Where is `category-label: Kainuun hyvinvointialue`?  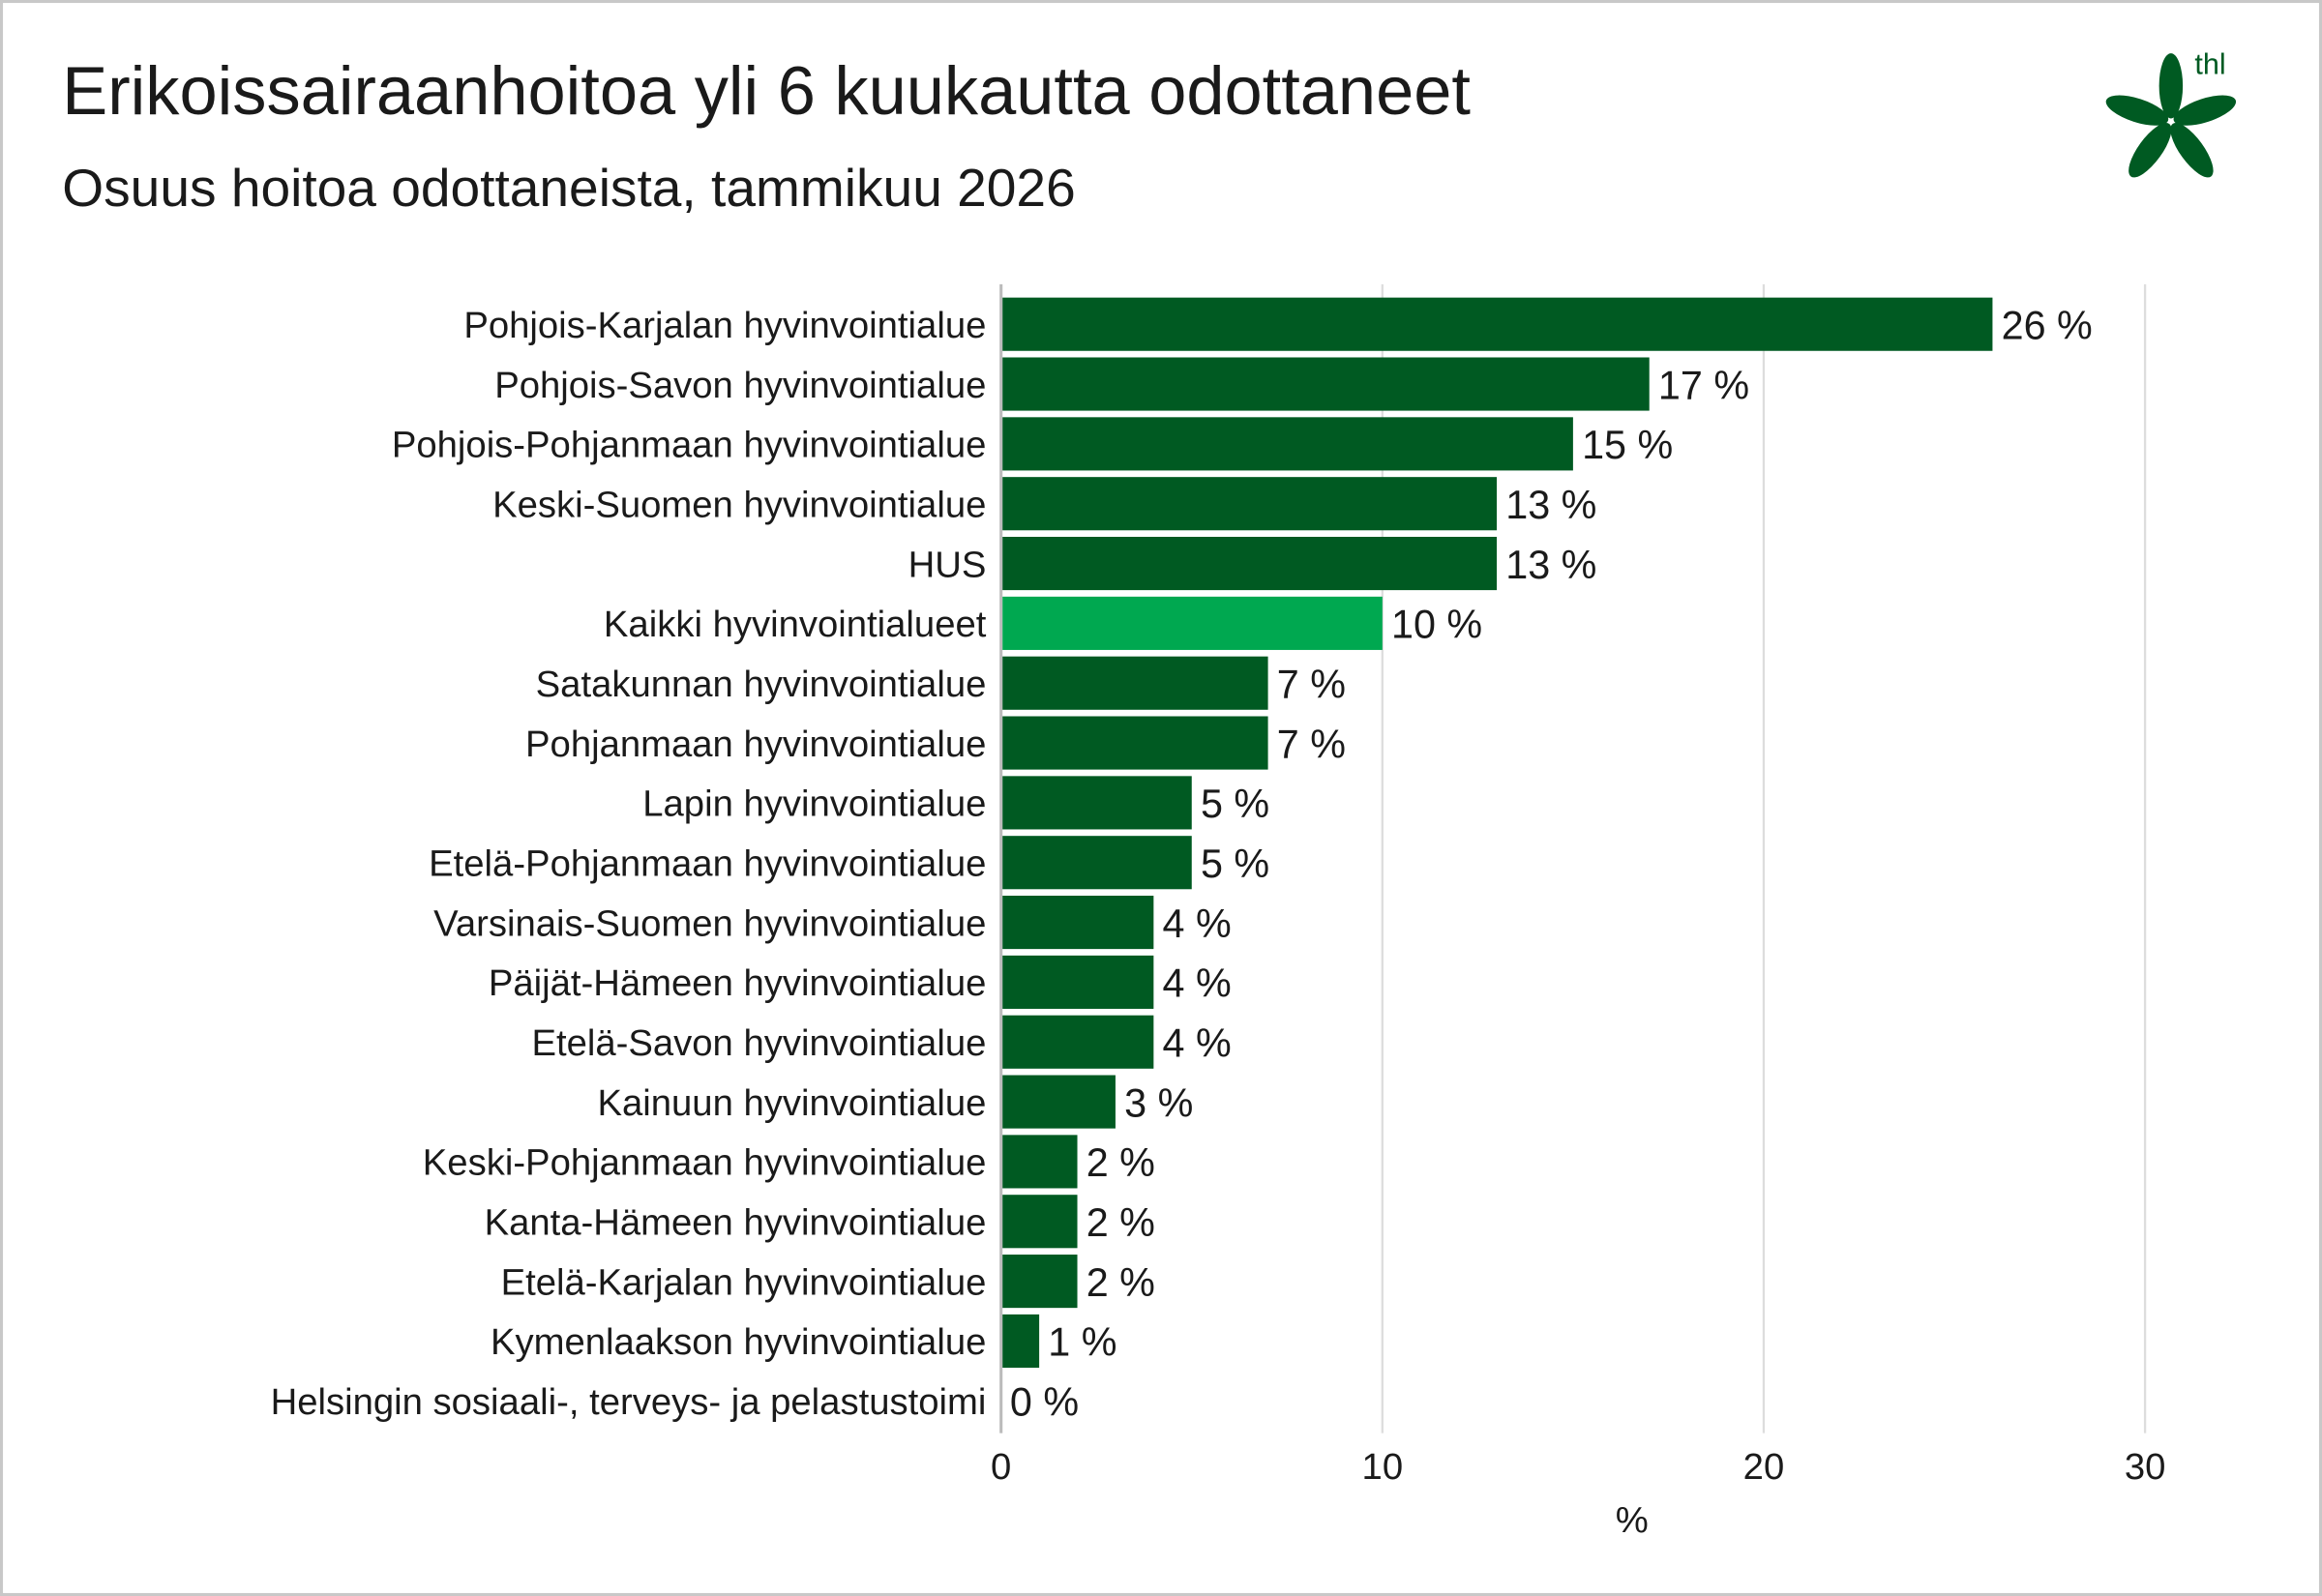
category-label: Kainuun hyvinvointialue is located at coordinates (791, 1103).